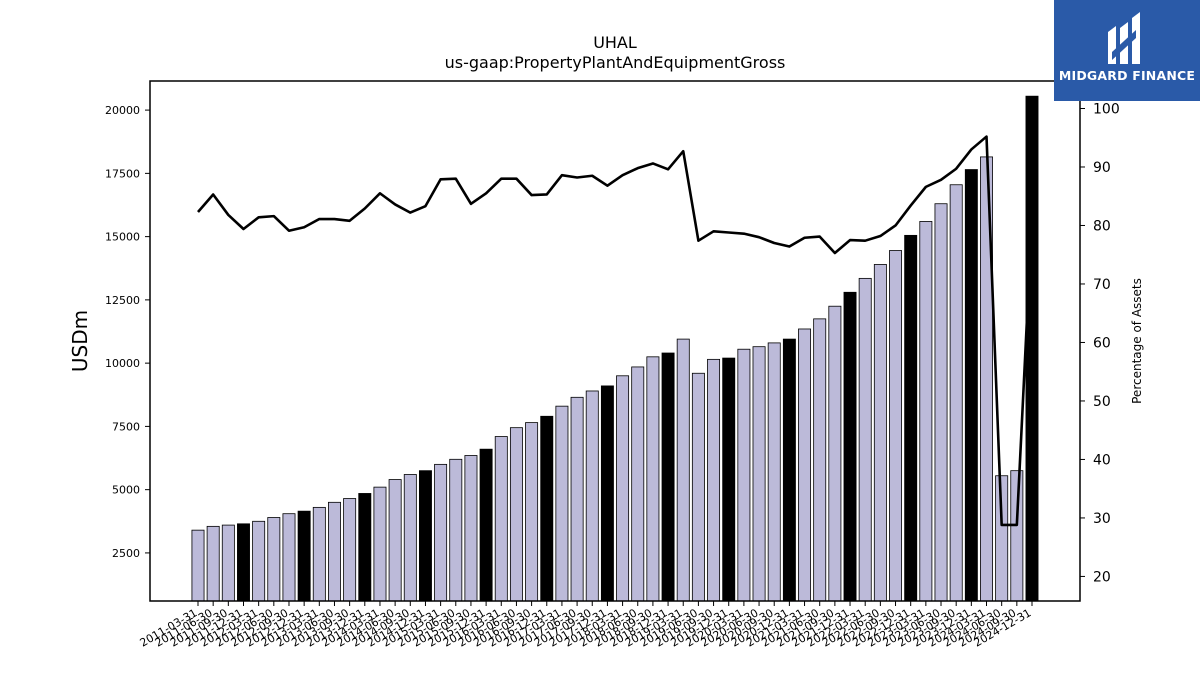  What do you see at coordinates (122, 237) in the screenshot?
I see `y-tick-label-left: 15000` at bounding box center [122, 237].